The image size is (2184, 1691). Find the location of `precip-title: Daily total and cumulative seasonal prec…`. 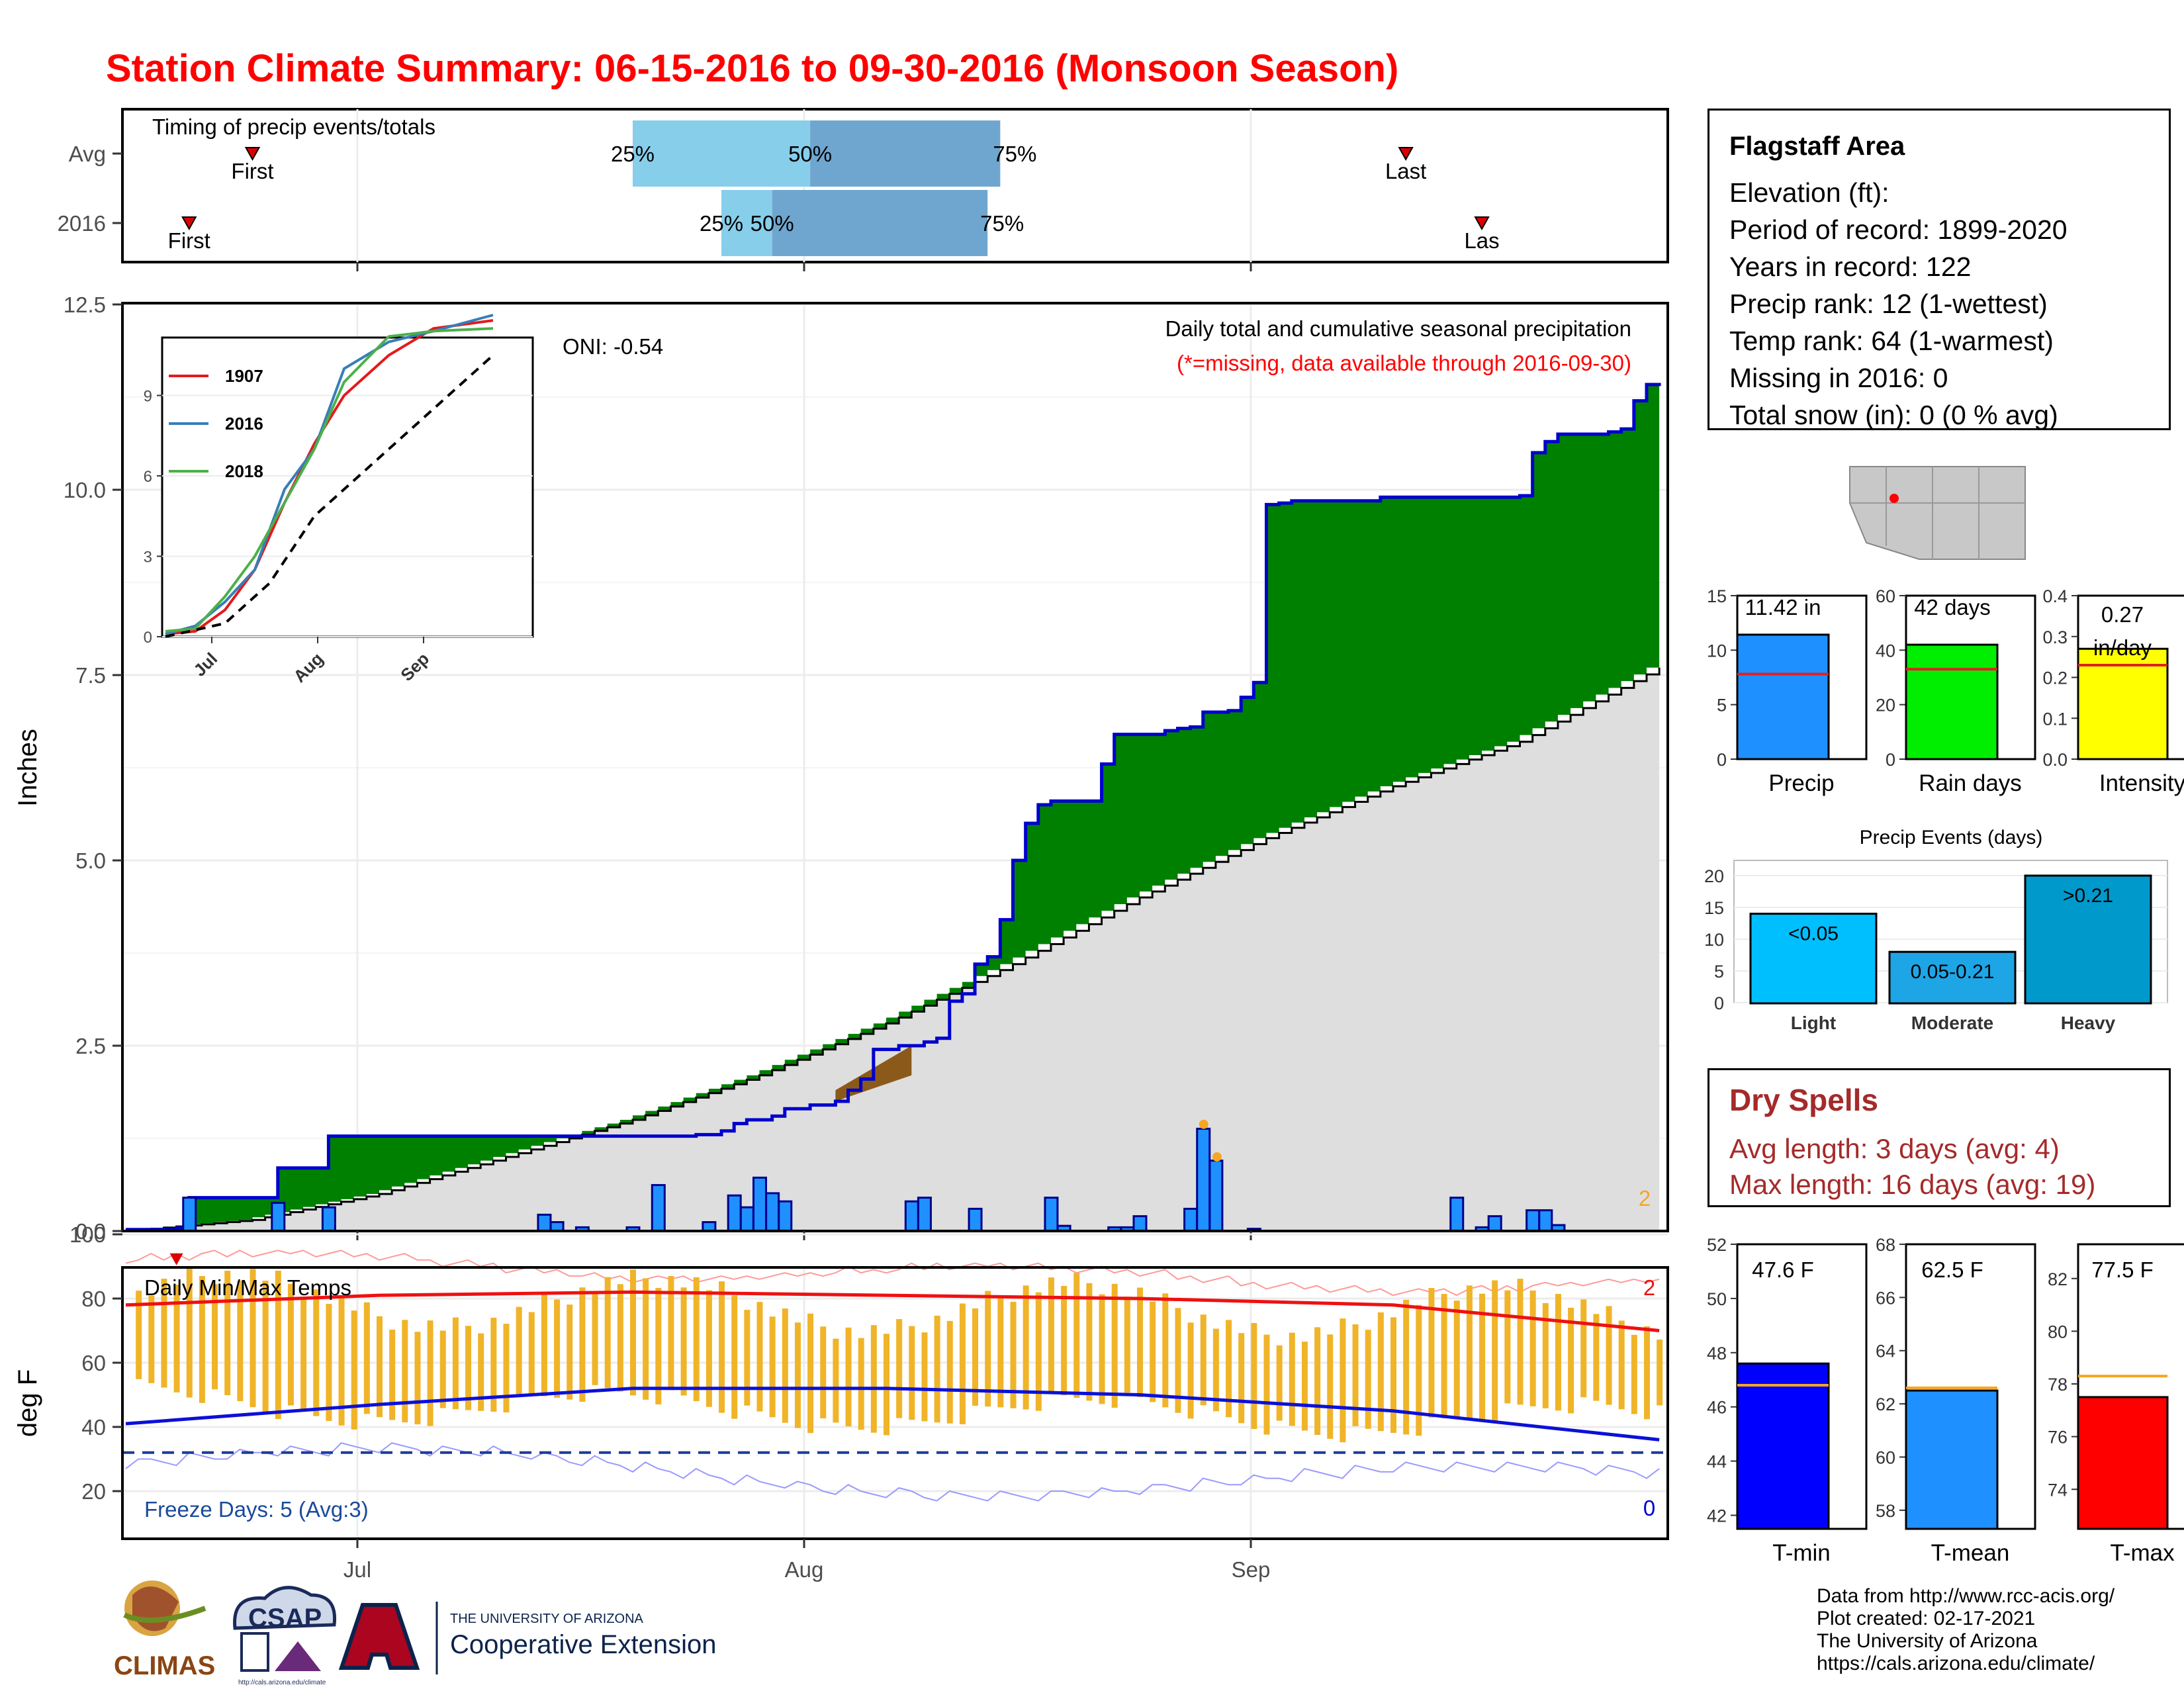

precip-title: Daily total and cumulative seasonal prec… is located at coordinates (1398, 328).